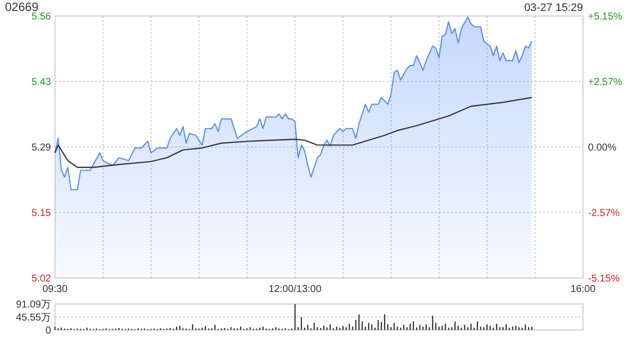 The image size is (640, 360). What do you see at coordinates (42, 82) in the screenshot?
I see `y-tick-label: 5.43` at bounding box center [42, 82].